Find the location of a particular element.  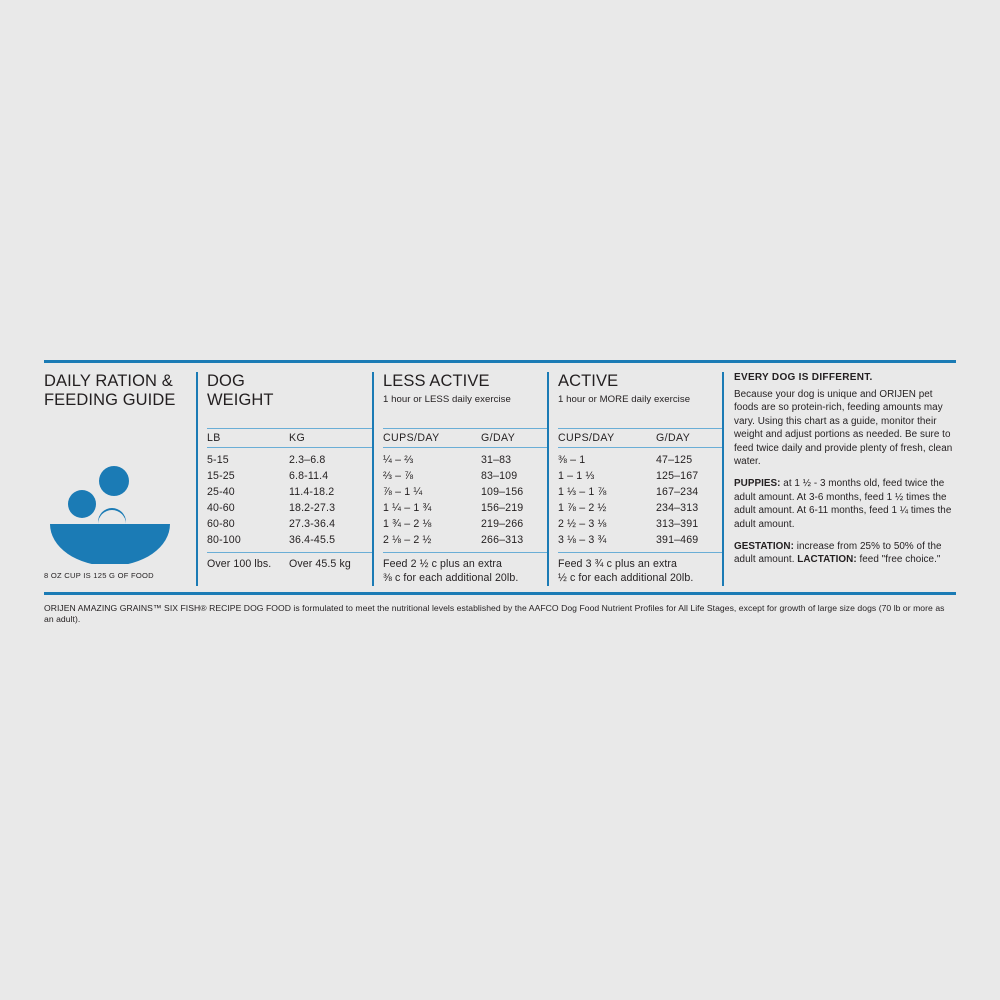

dog-weight-title-line-2: WEIGHT is located at coordinates (240, 399).